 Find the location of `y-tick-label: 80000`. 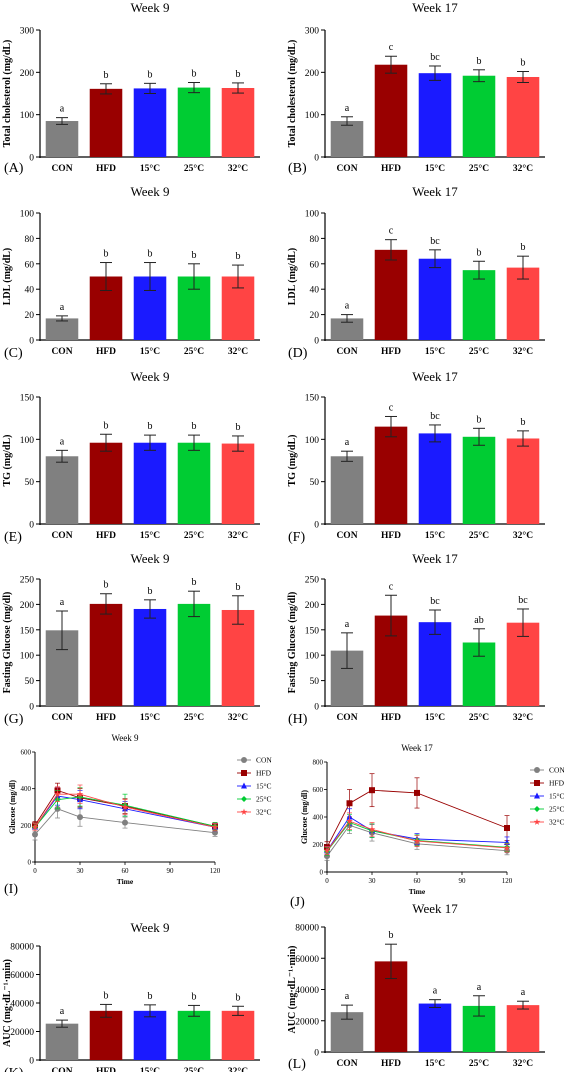

y-tick-label: 80000 is located at coordinates (307, 929).